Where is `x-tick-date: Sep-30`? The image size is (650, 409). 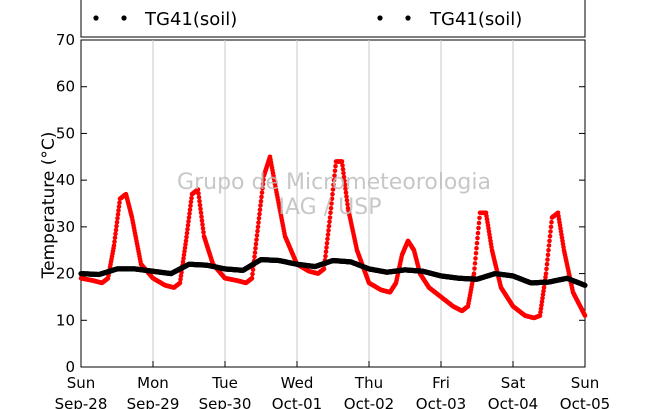
x-tick-date: Sep-30 is located at coordinates (225, 402).